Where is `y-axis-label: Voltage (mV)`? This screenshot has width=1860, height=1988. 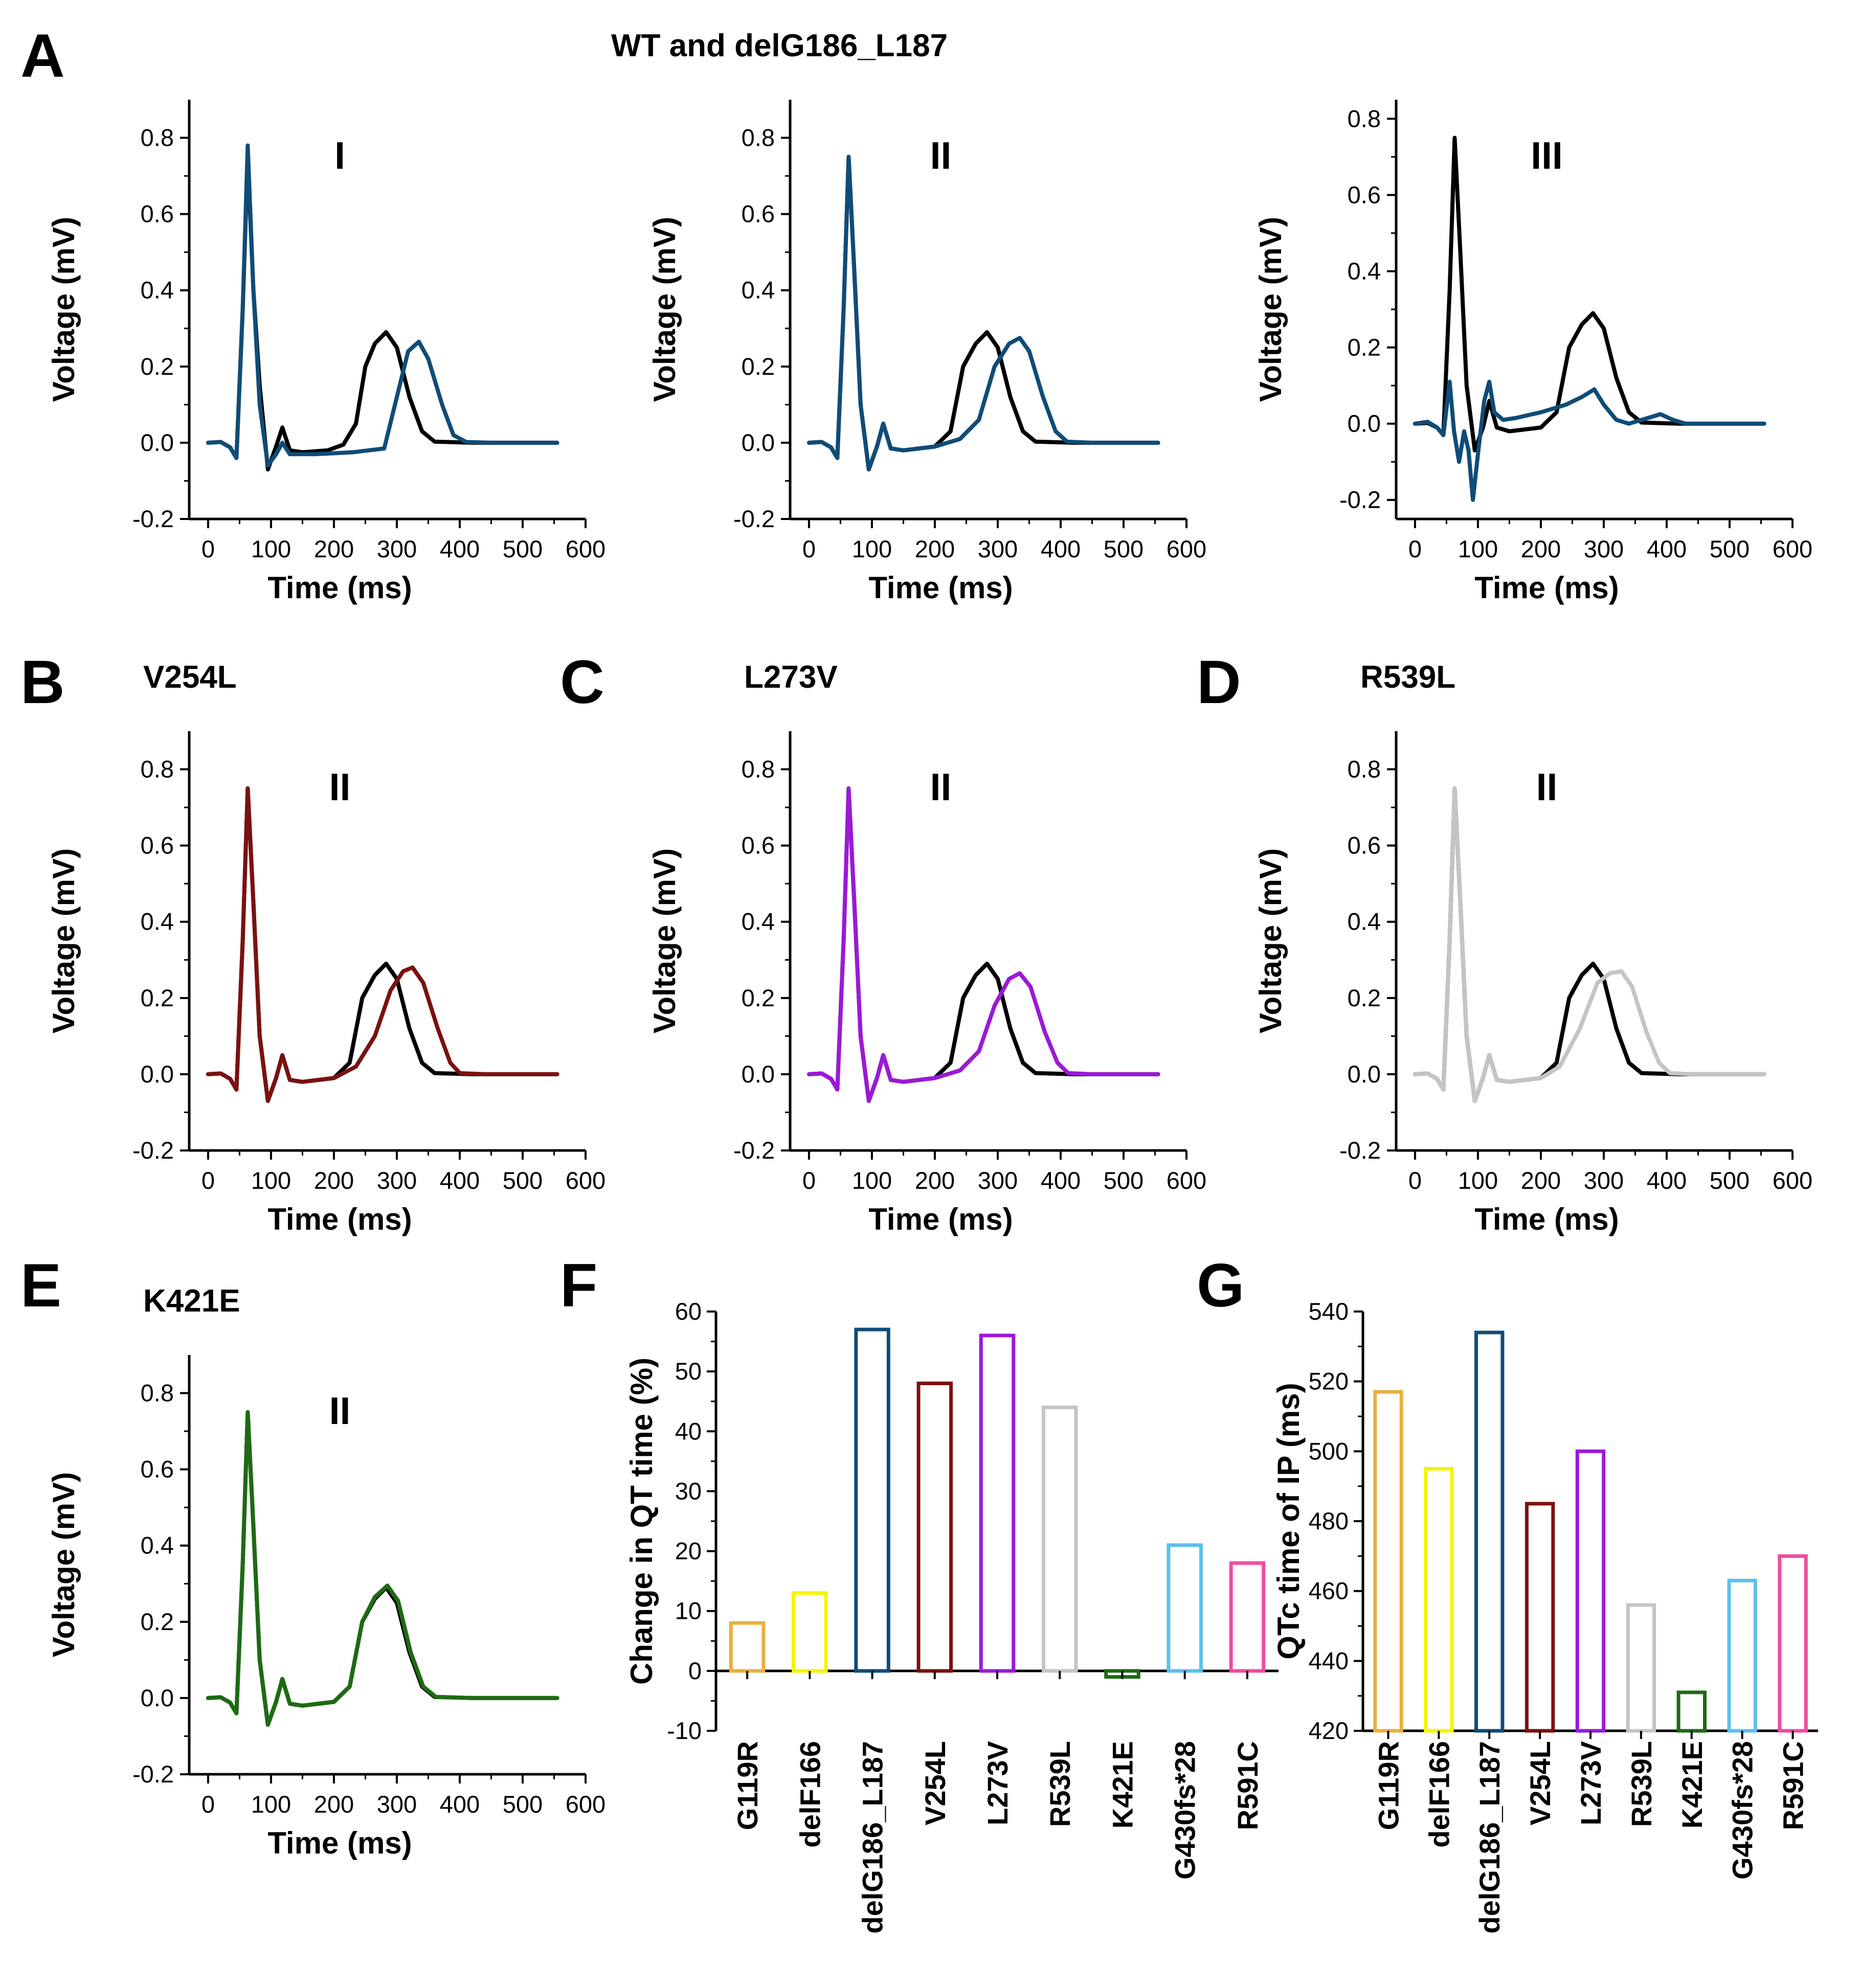 y-axis-label: Voltage (mV) is located at coordinates (64, 1564).